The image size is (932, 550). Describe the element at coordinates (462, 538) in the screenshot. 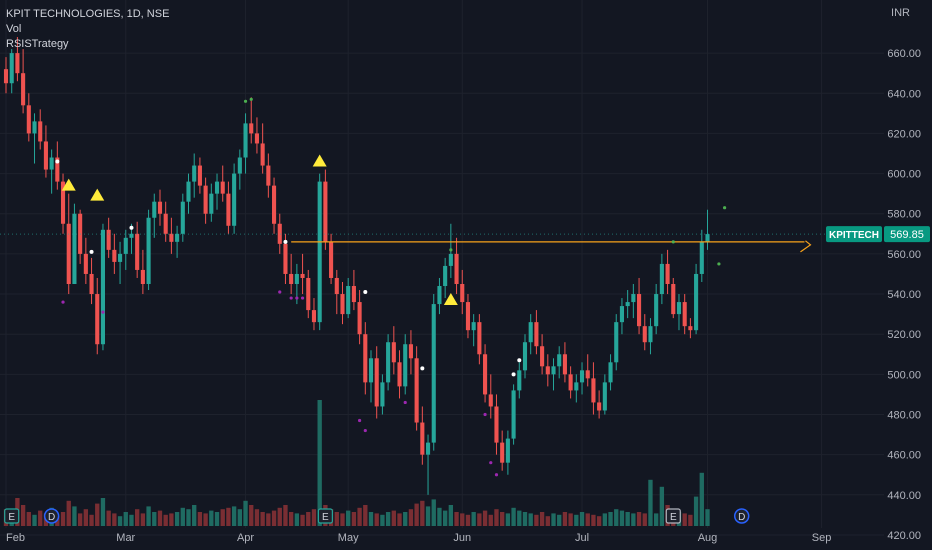

I see `time-tick-label: Jun` at that location.